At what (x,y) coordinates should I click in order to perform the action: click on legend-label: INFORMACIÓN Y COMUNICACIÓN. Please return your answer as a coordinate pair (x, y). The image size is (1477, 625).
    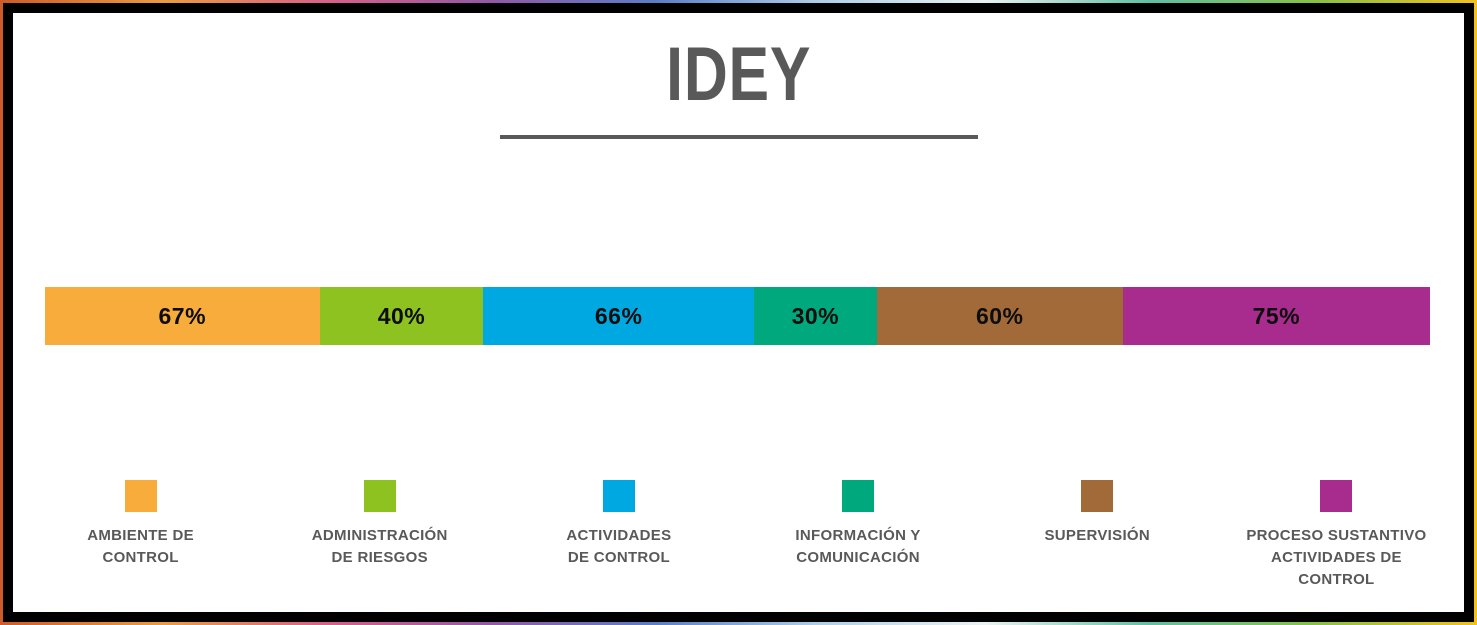
    Looking at the image, I should click on (858, 546).